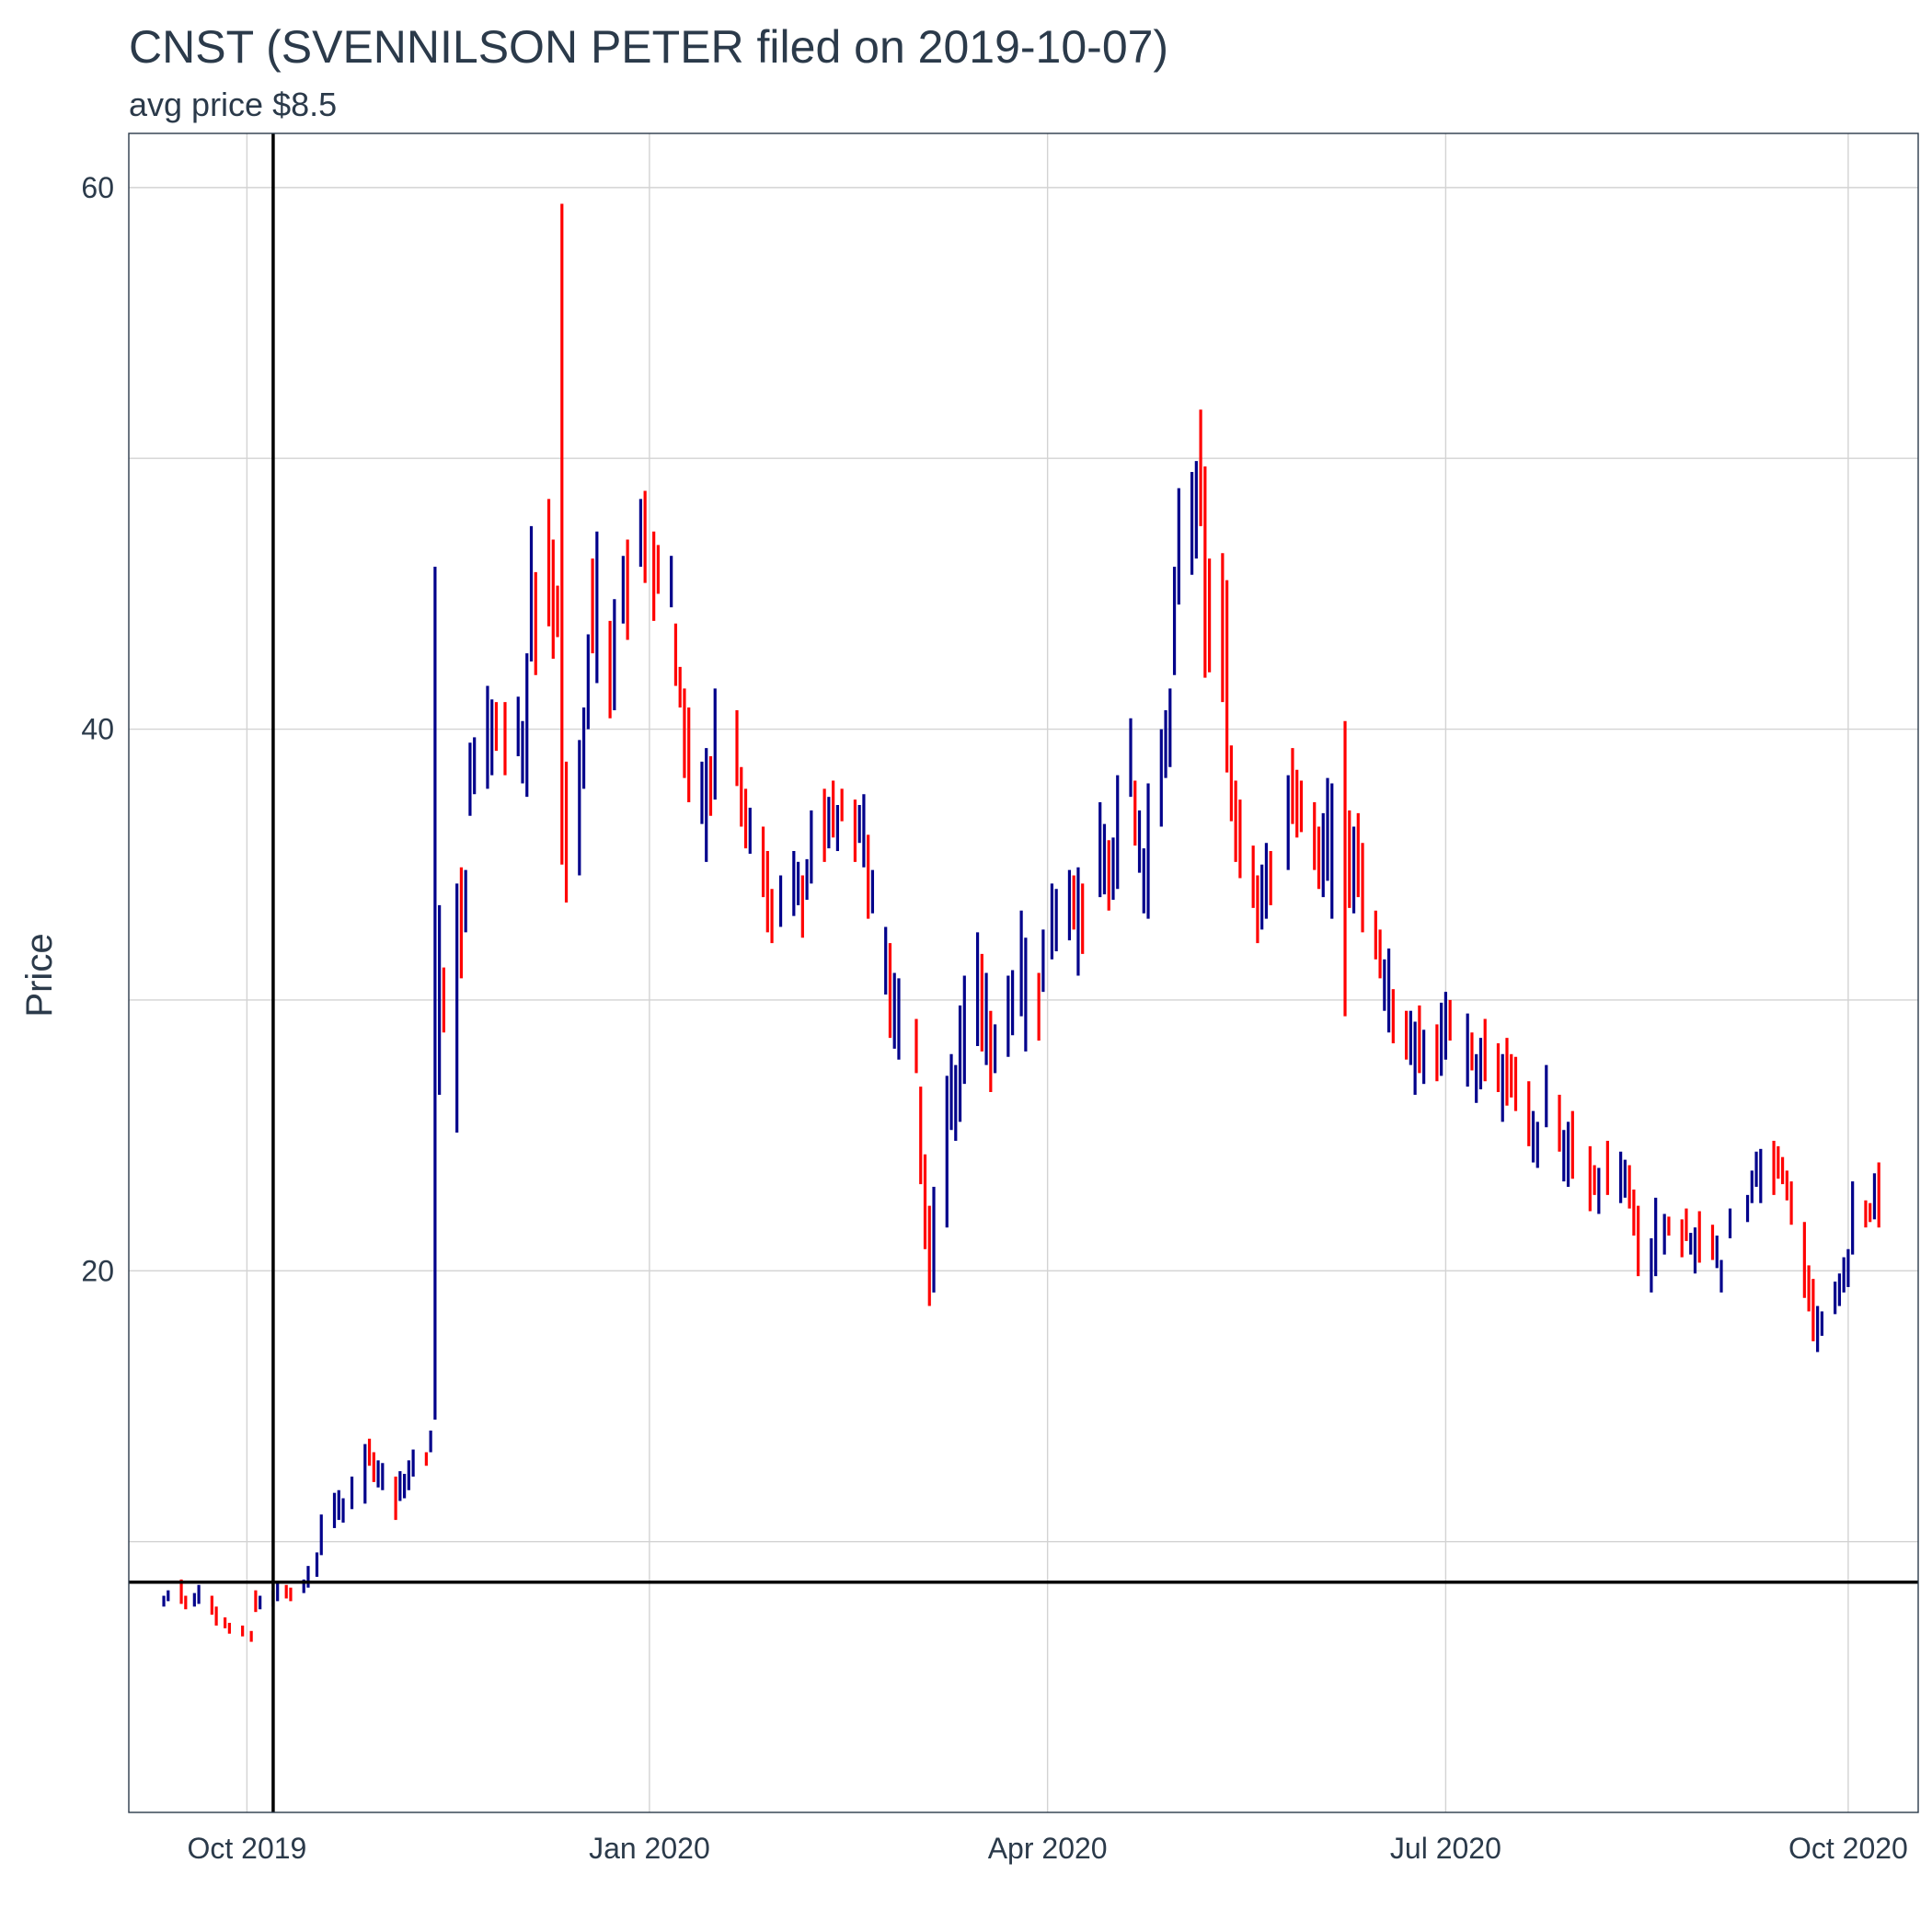  What do you see at coordinates (97, 1270) in the screenshot?
I see `y-tick-label: 20` at bounding box center [97, 1270].